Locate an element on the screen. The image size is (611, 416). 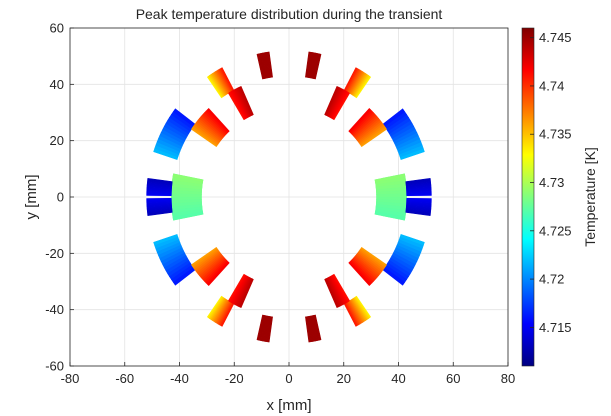
x-axis: -80 -60 -40 -20 0 20 40 60 80 is located at coordinates (288, 374).